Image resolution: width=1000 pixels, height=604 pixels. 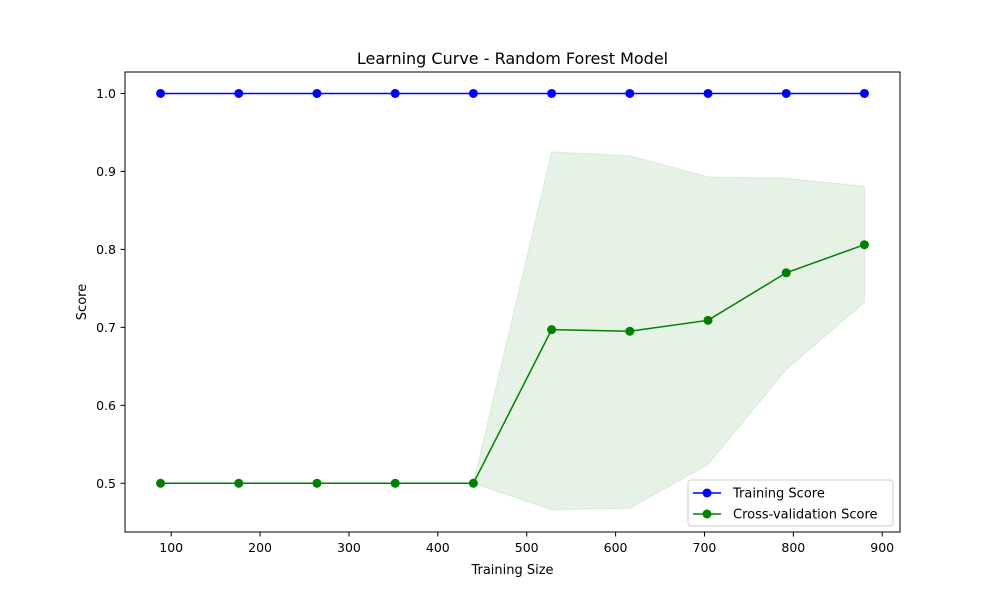 What do you see at coordinates (616, 547) in the screenshot?
I see `x-tick-label: 600` at bounding box center [616, 547].